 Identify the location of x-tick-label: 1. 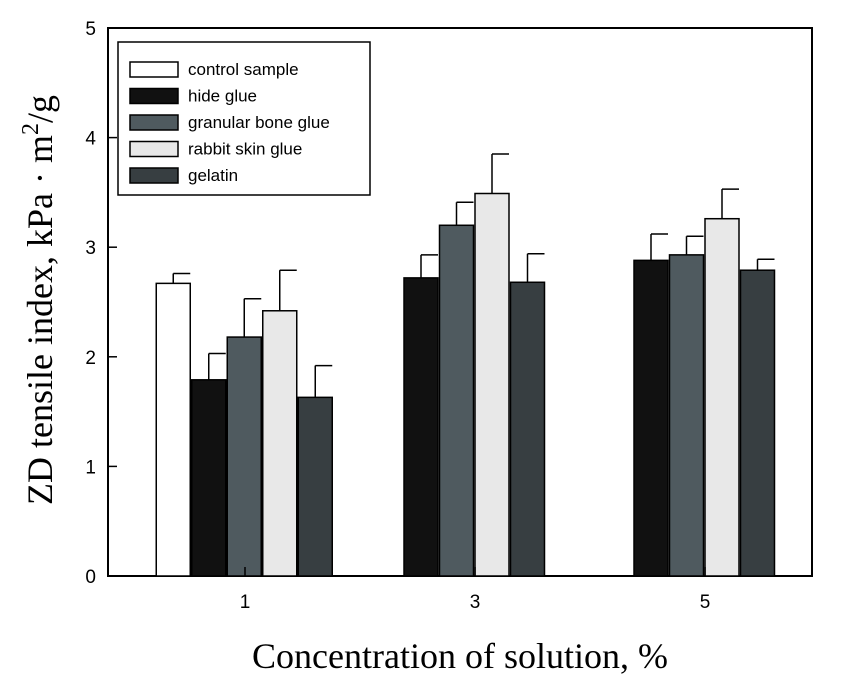
(245, 602).